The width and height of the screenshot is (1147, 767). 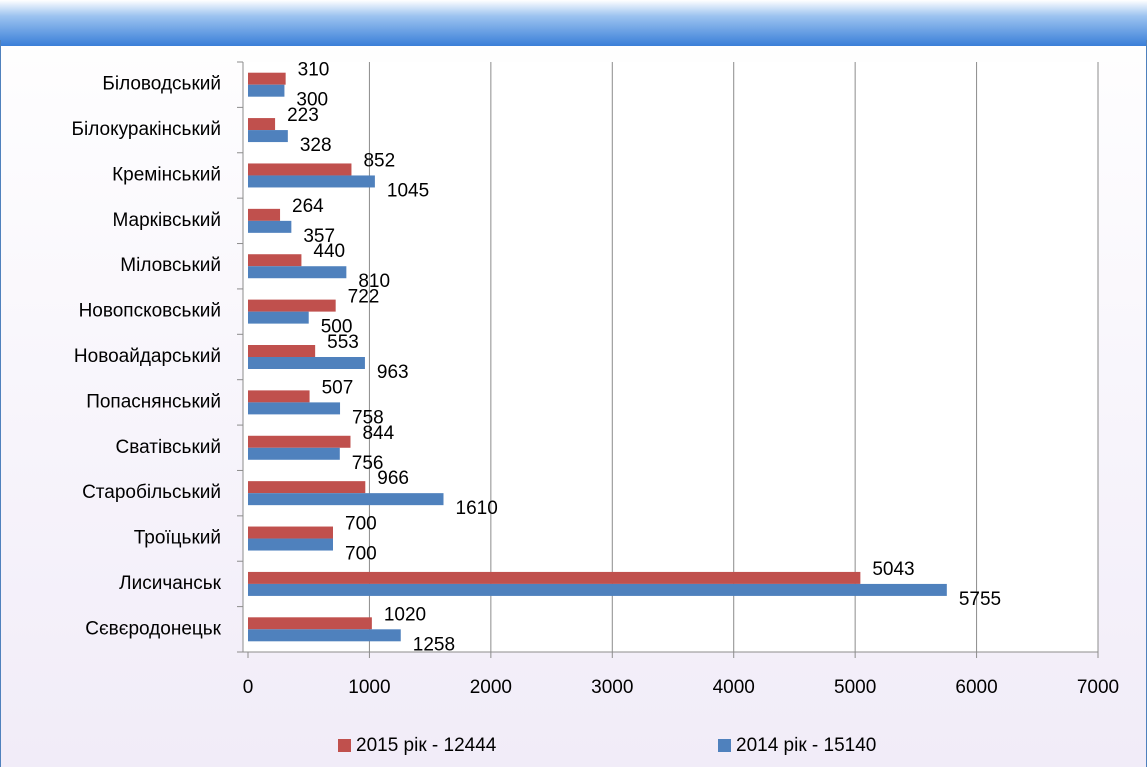 What do you see at coordinates (308, 206) in the screenshot?
I see `data-label: 264` at bounding box center [308, 206].